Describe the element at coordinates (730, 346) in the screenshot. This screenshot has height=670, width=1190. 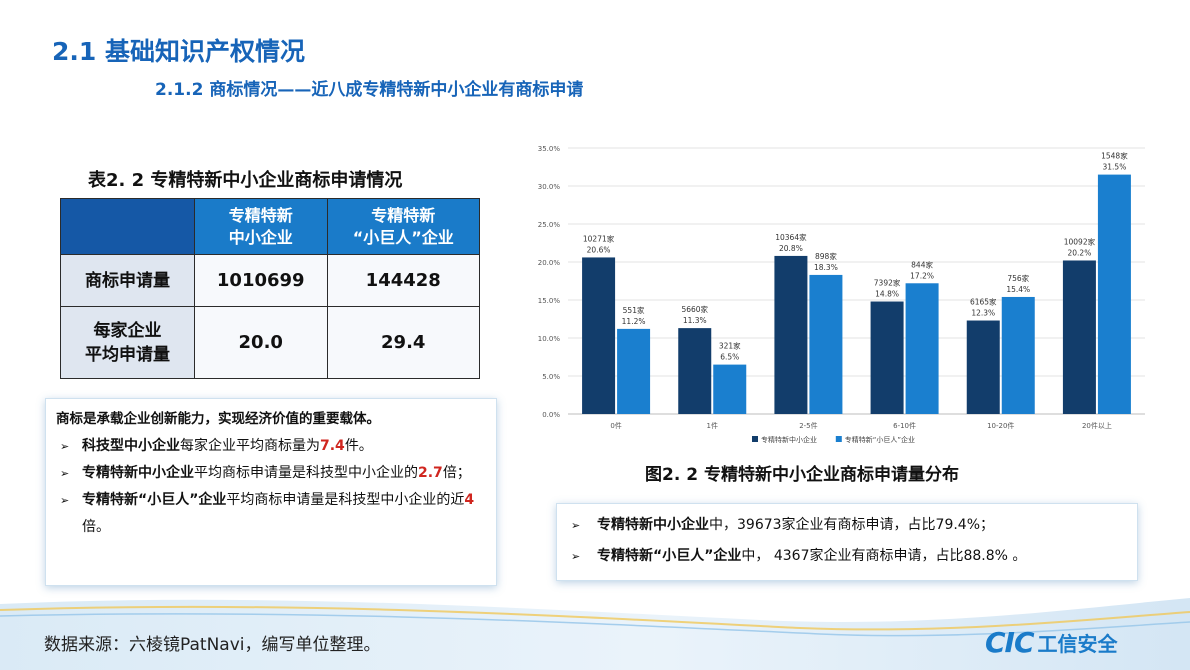
I see `data-label: 321家` at that location.